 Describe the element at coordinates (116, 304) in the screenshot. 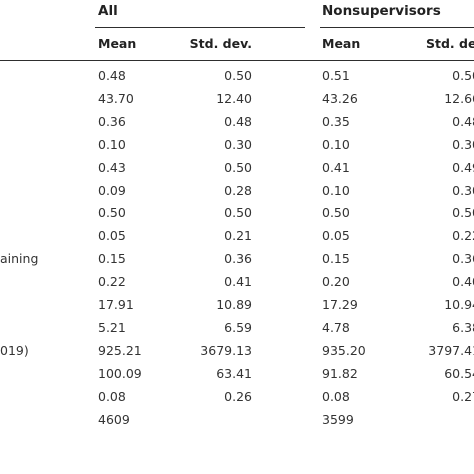

I see `cell-mean-all: 17.91` at that location.